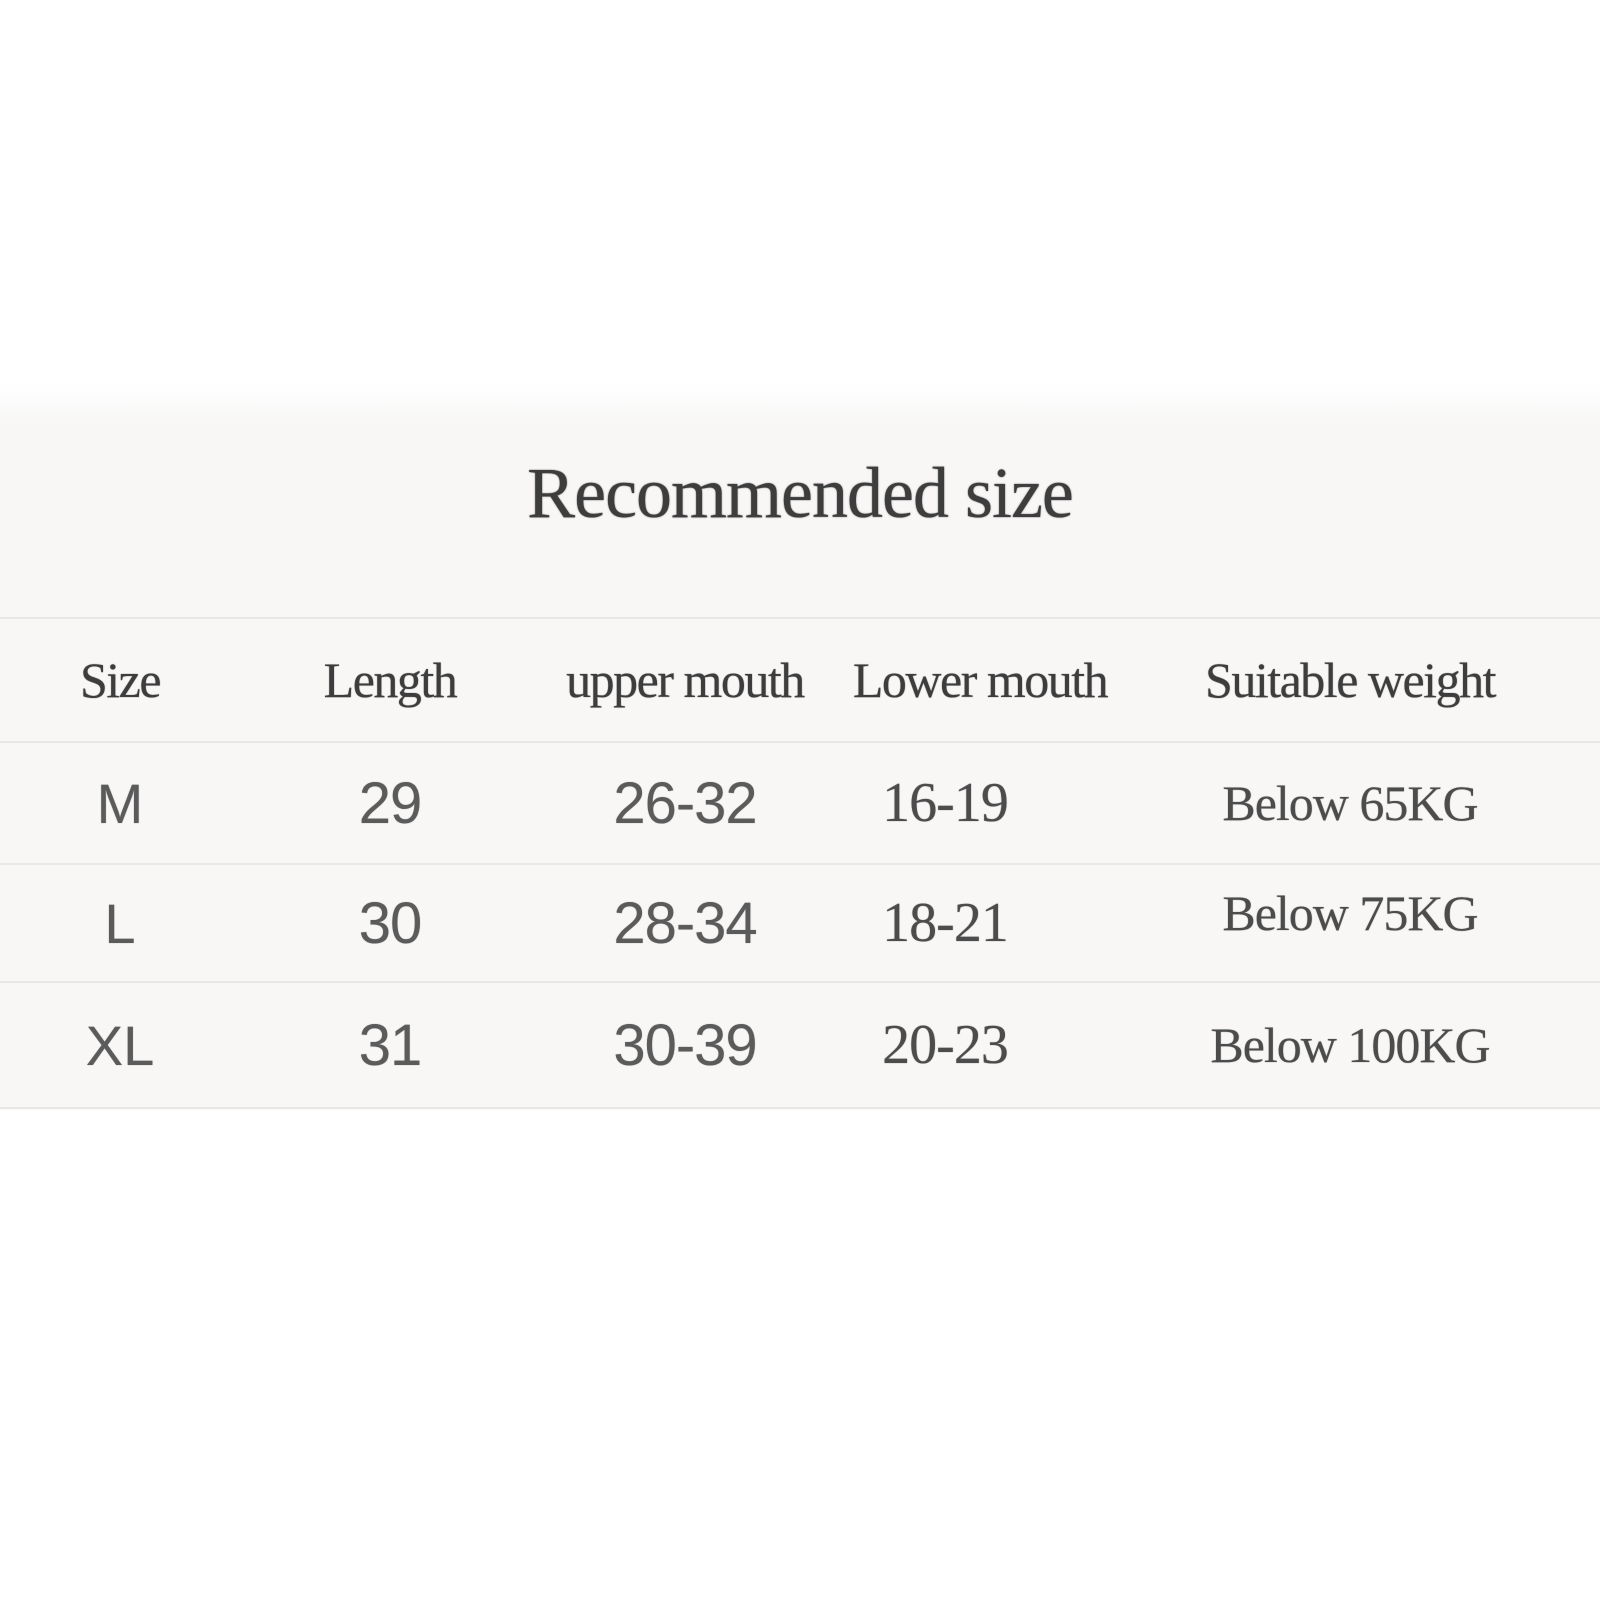  What do you see at coordinates (1350, 913) in the screenshot?
I see `cell-l-weight: Below 75KG` at bounding box center [1350, 913].